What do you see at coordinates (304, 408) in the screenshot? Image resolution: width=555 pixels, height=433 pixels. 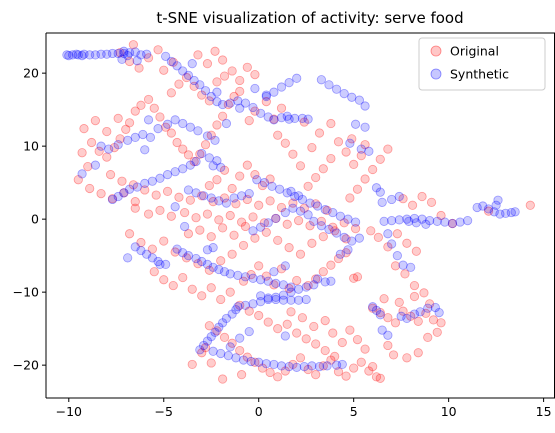 I see `x-axis-ticks: −10 −5 0 5 10 15` at bounding box center [304, 408].